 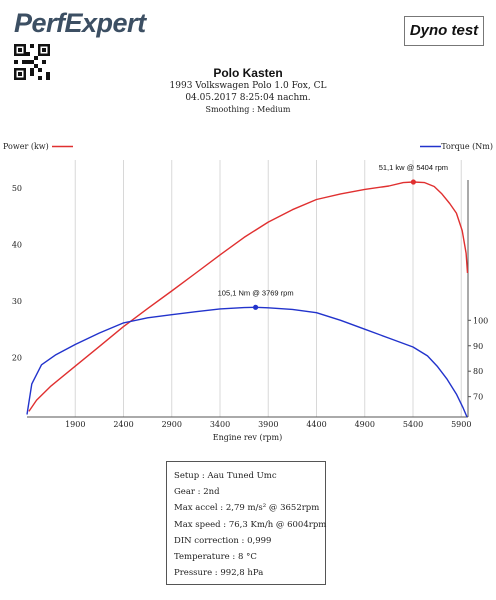 I want to click on y-left-tick-label: 40, so click(x=17, y=245).